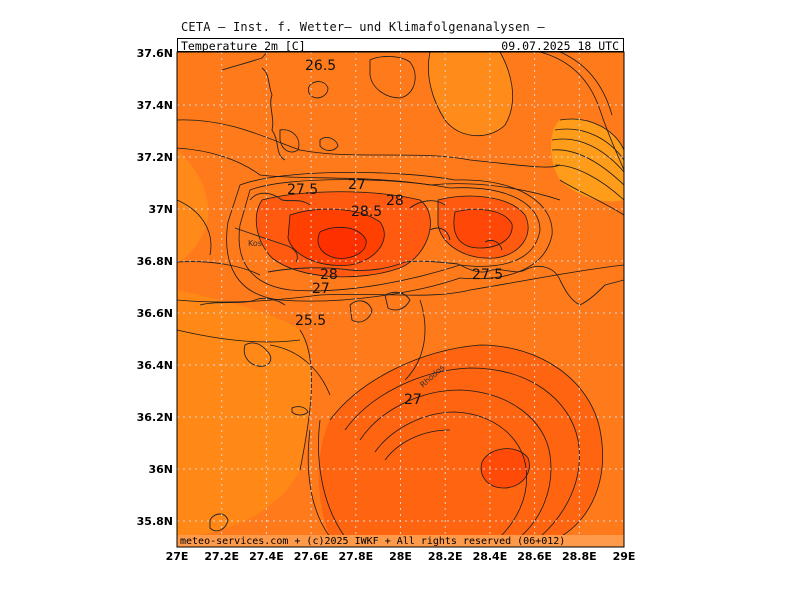 The width and height of the screenshot is (800, 600). Describe the element at coordinates (177, 556) in the screenshot. I see `lon-tick-label: 27E` at that location.